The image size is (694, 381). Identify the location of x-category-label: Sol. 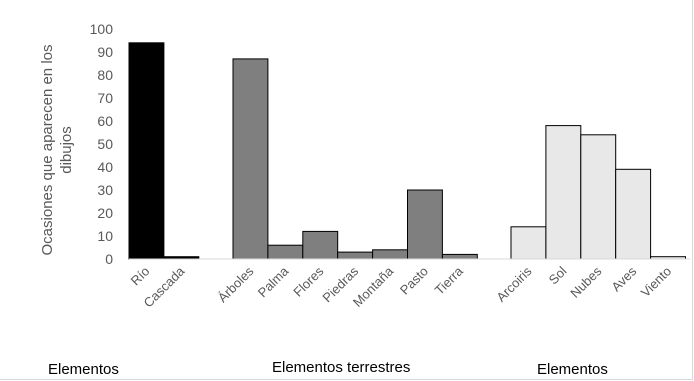
(558, 275).